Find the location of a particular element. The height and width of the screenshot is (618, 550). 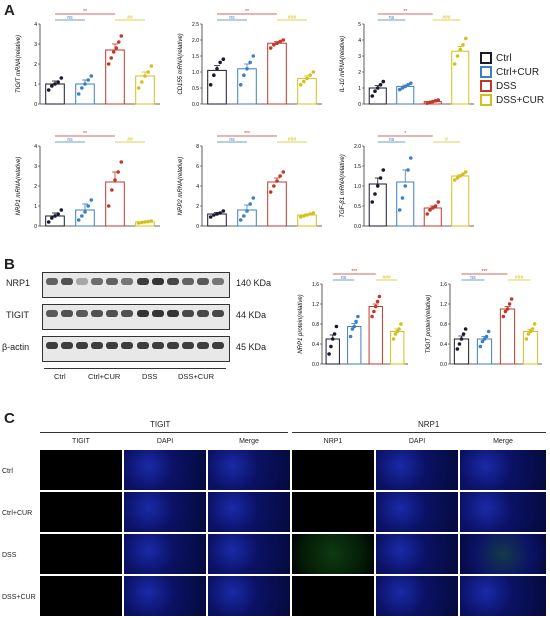

y-tick-label: 3 is located at coordinates (35, 45).